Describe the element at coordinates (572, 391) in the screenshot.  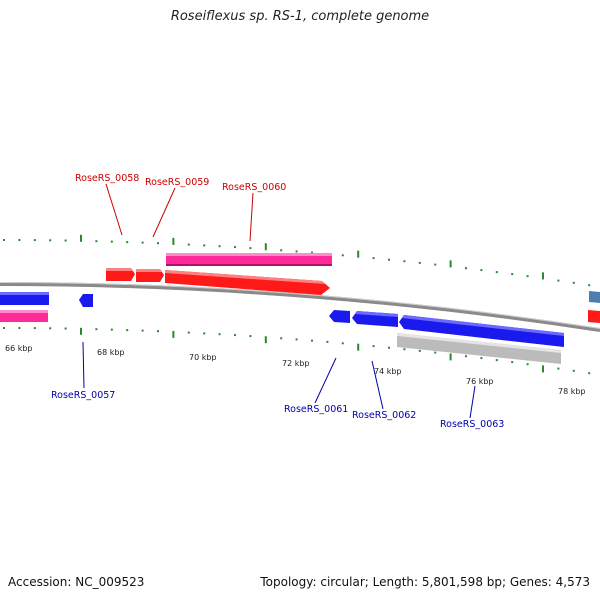
I see `kbp-label: 78 kbp` at that location.